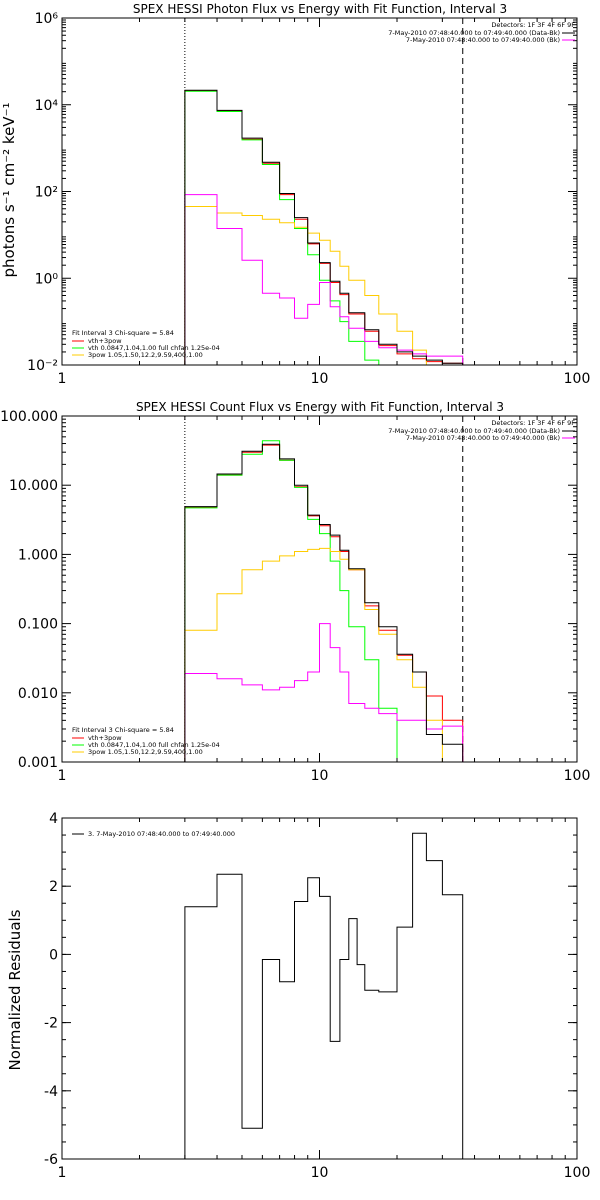  I want to click on photon-flux-fit-label: Fit Interval 3 Chi-square = 5.84, so click(123, 333).